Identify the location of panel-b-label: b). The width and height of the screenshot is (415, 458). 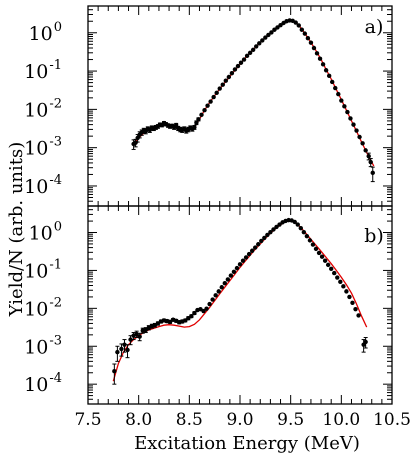
(374, 236).